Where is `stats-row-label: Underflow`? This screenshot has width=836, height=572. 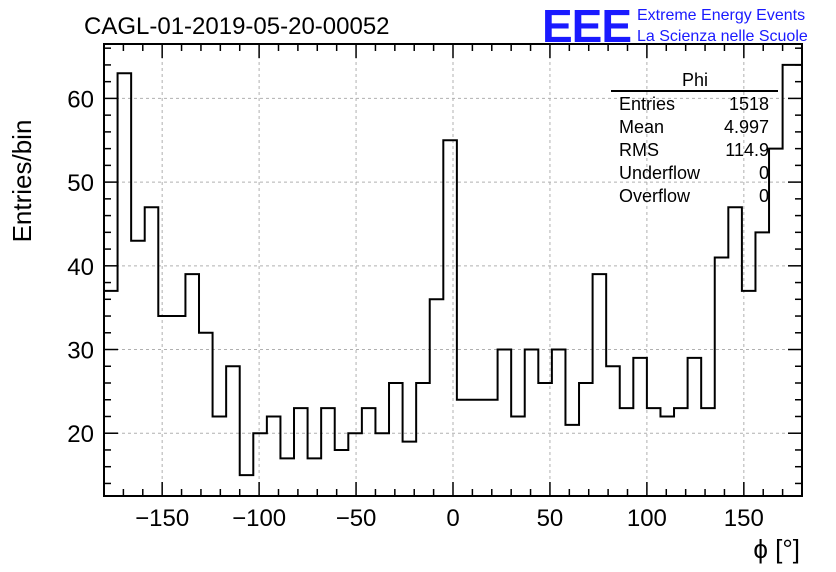
stats-row-label: Underflow is located at coordinates (660, 173).